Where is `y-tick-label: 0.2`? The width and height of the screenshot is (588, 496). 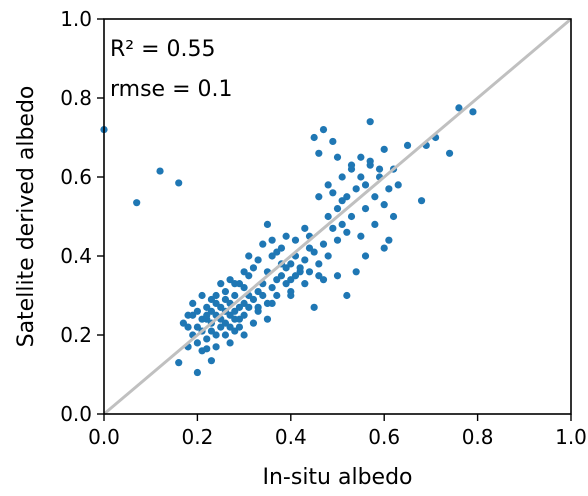 y-tick-label: 0.2 is located at coordinates (76, 335).